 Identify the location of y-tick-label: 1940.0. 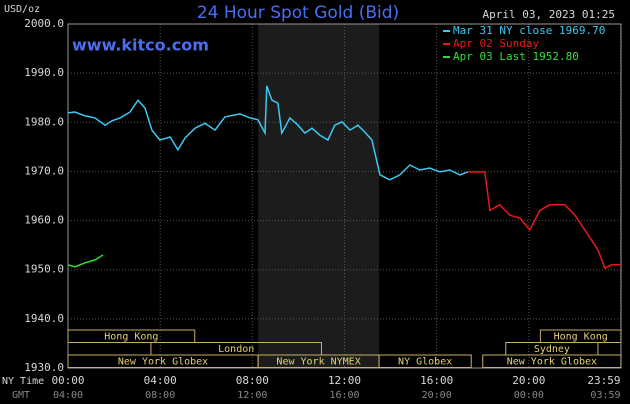
(44, 318).